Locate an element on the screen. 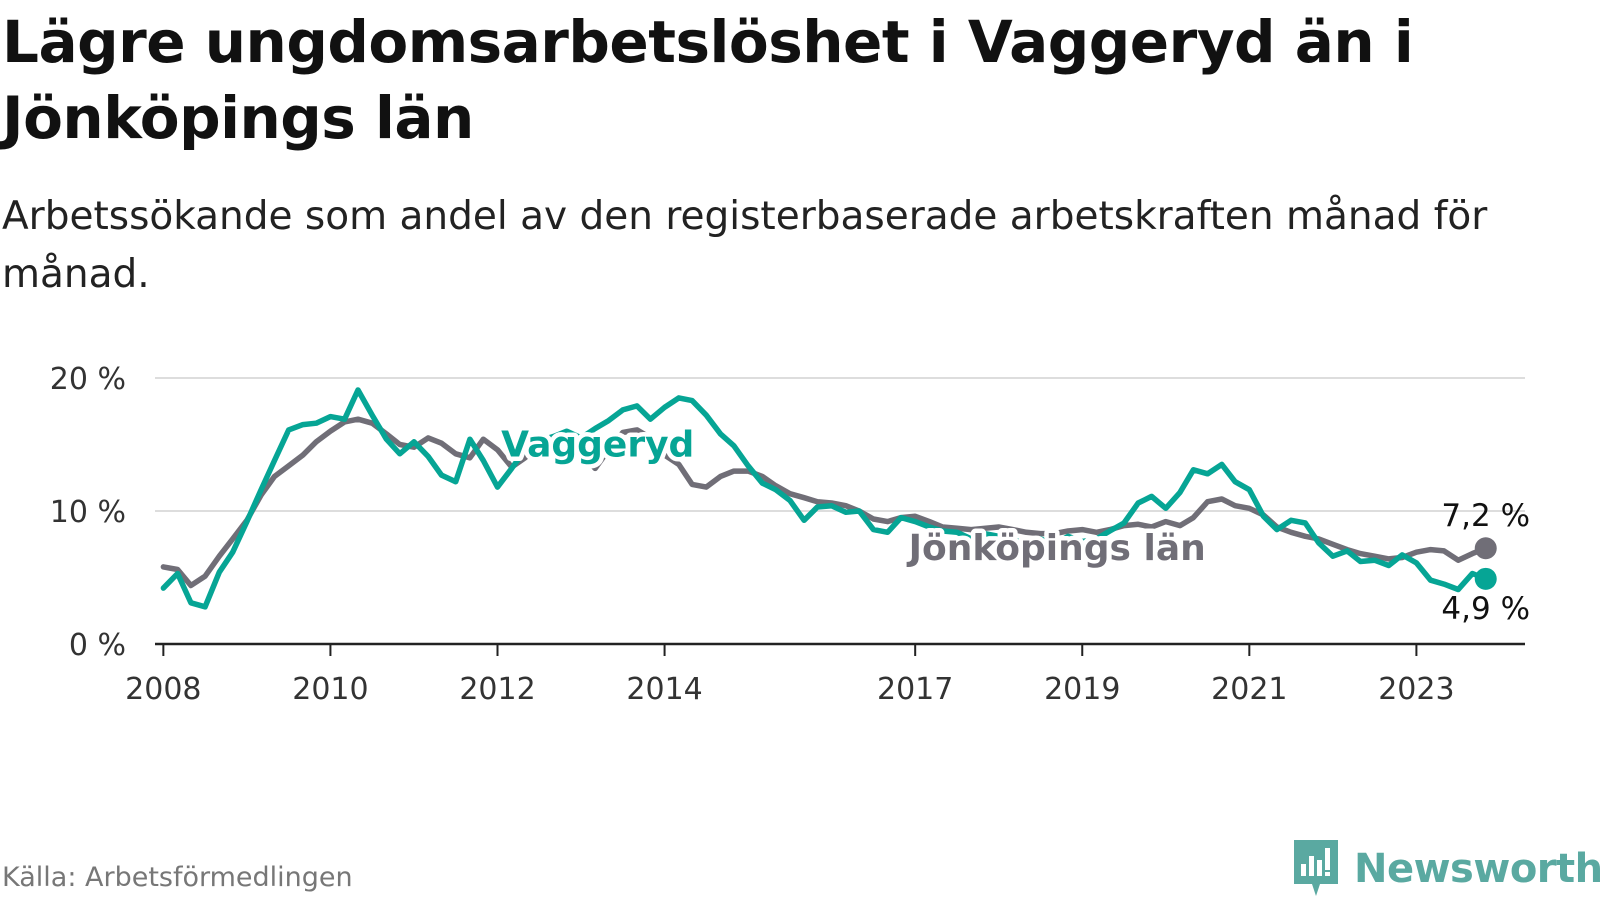 This screenshot has width=1600, height=900. x-tick-label: 2019 is located at coordinates (1082, 689).